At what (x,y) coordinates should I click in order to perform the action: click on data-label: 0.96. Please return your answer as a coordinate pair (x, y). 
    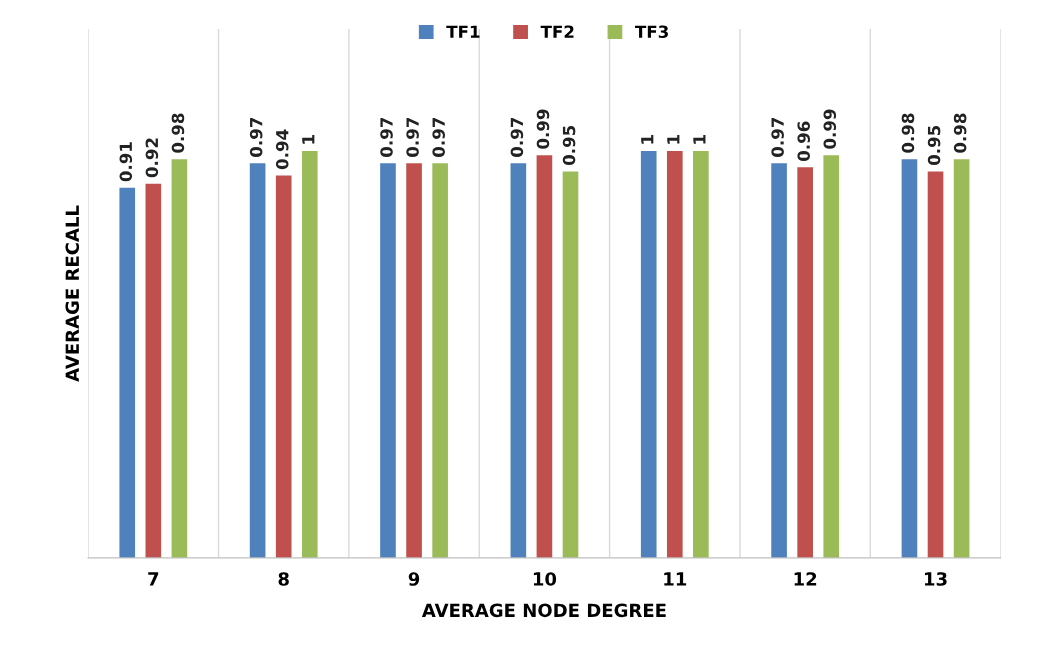
    Looking at the image, I should click on (803, 141).